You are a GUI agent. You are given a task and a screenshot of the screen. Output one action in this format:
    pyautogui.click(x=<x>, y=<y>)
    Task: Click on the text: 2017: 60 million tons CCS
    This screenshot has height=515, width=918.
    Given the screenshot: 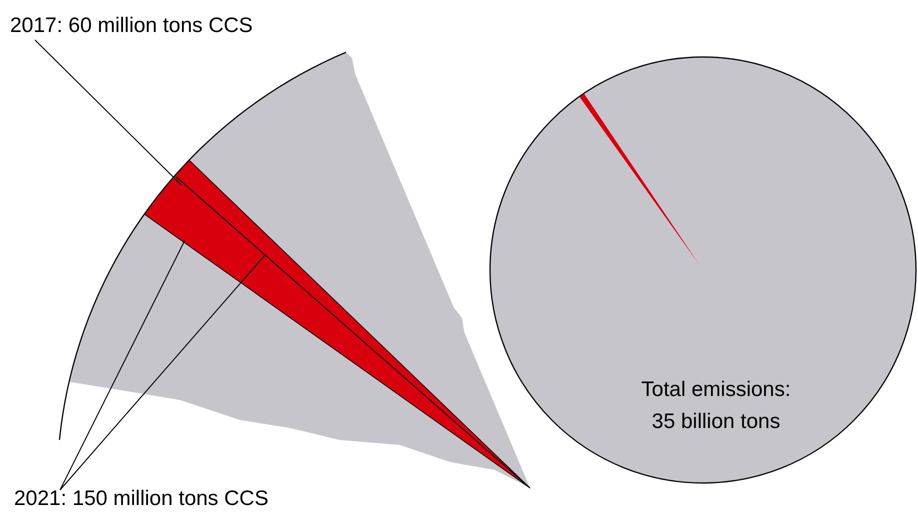 What is the action you would take?
    pyautogui.click(x=131, y=25)
    